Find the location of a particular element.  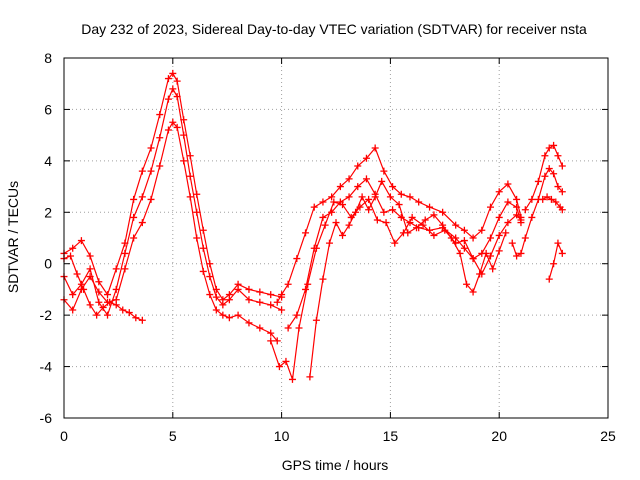

x-tick-label: 15 is located at coordinates (391, 436).